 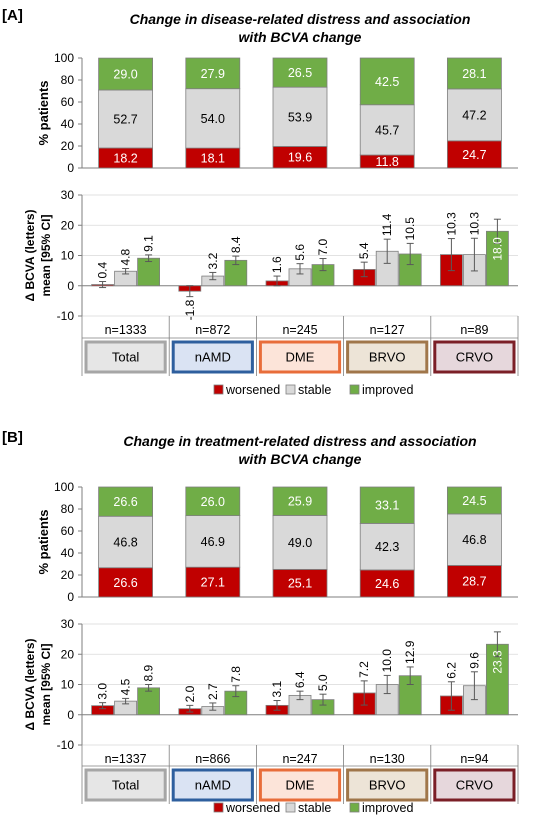 I want to click on stacked-bar-value-stable: 54.0, so click(x=213, y=119).